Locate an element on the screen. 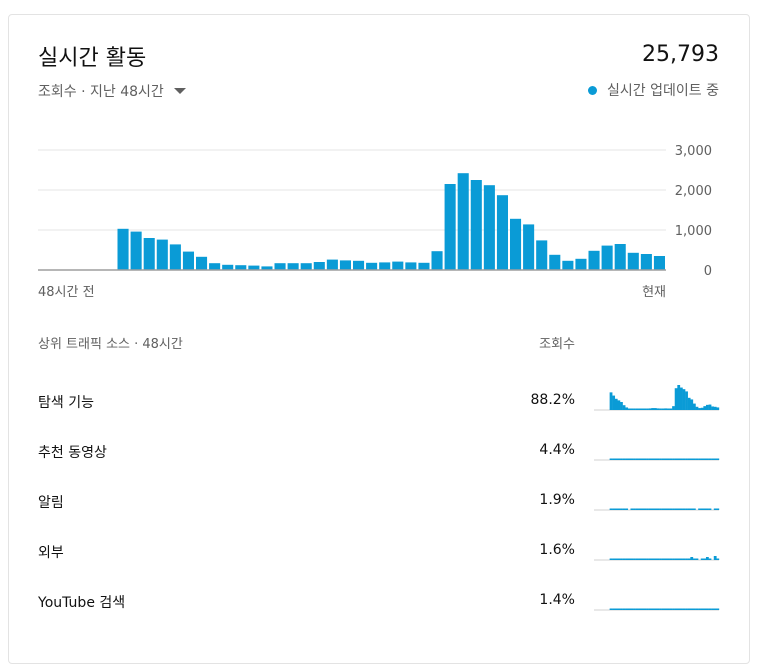 The width and height of the screenshot is (763, 664). y-tick-label: 2,000 is located at coordinates (693, 191).